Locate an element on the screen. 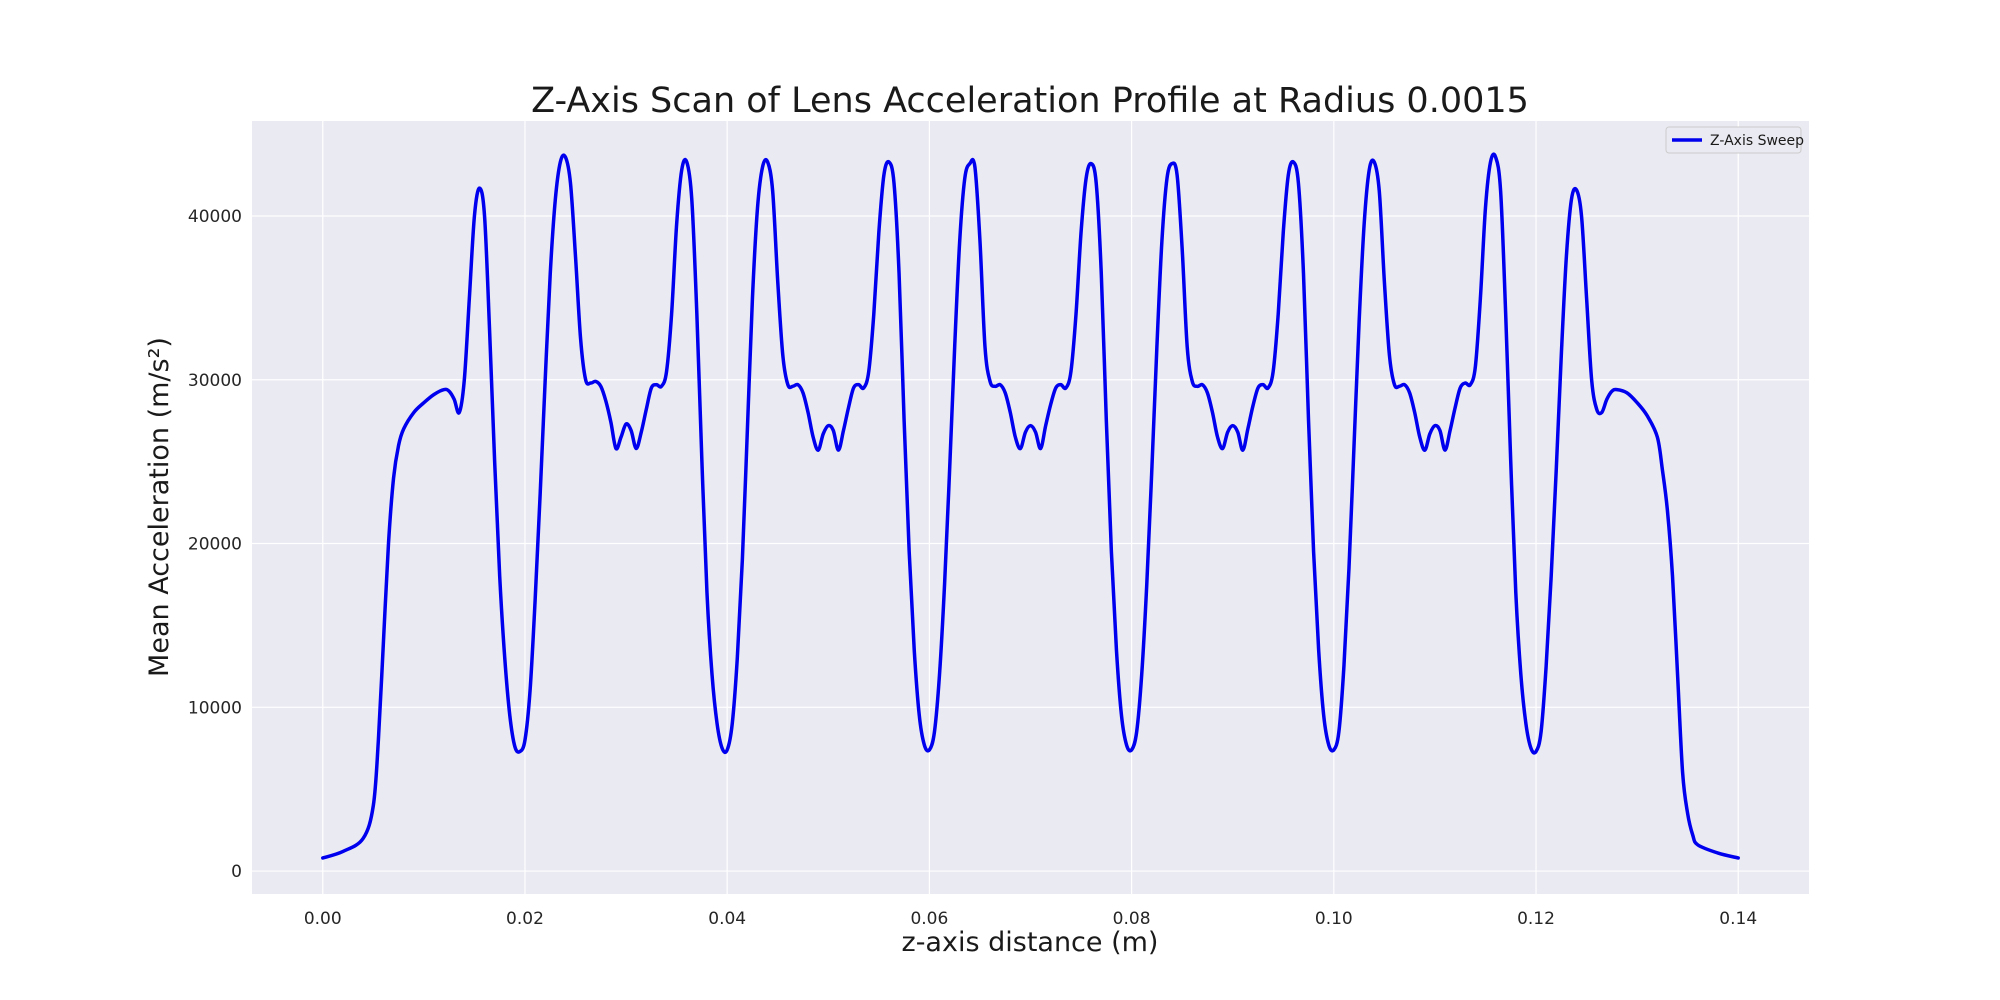 The height and width of the screenshot is (1000, 2000). x-tick-label: 0.08 is located at coordinates (1132, 919).